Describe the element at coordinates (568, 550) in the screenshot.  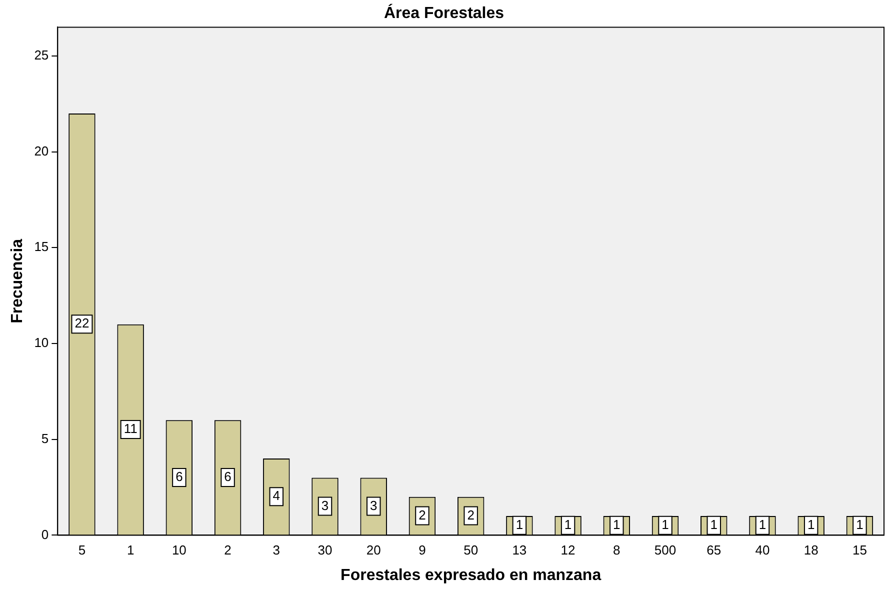
I see `x-tick-label: 12` at that location.